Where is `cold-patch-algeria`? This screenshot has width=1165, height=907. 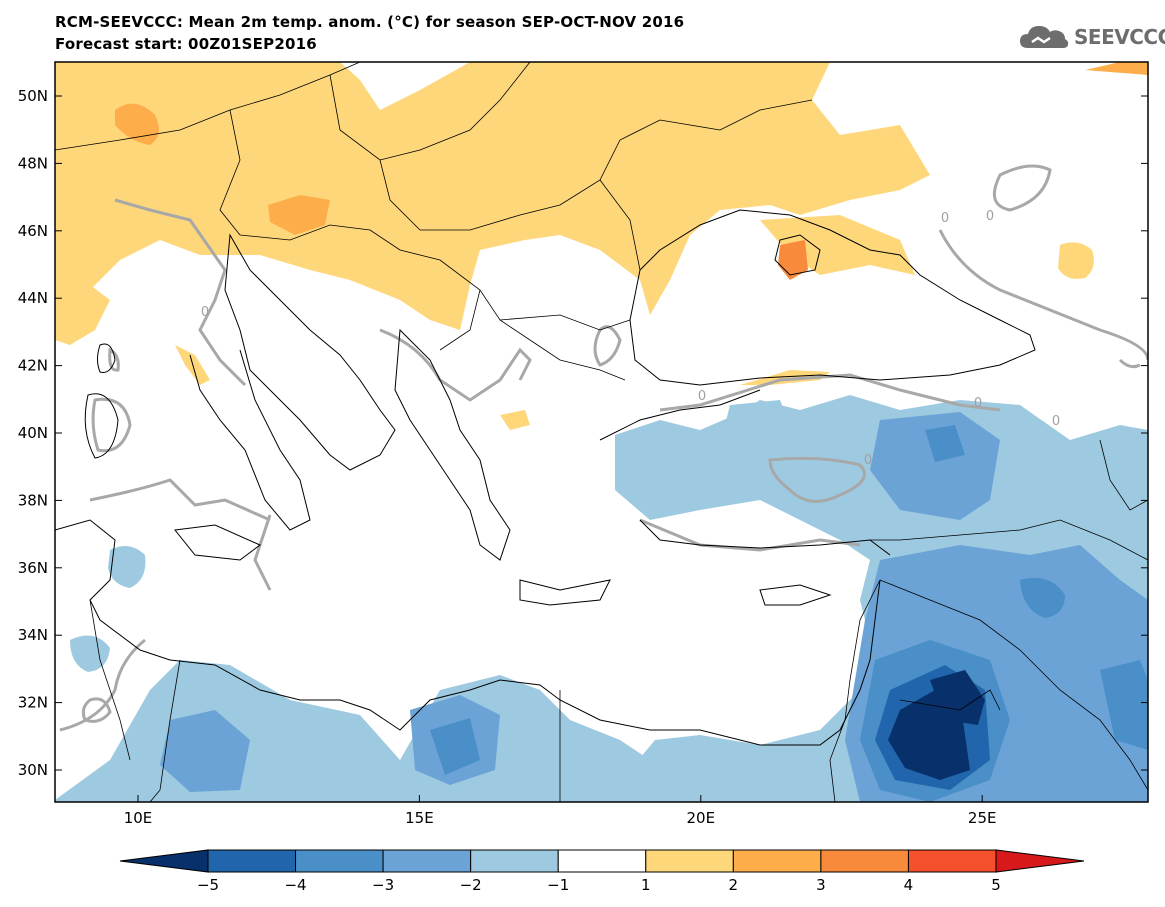 cold-patch-algeria is located at coordinates (90, 653).